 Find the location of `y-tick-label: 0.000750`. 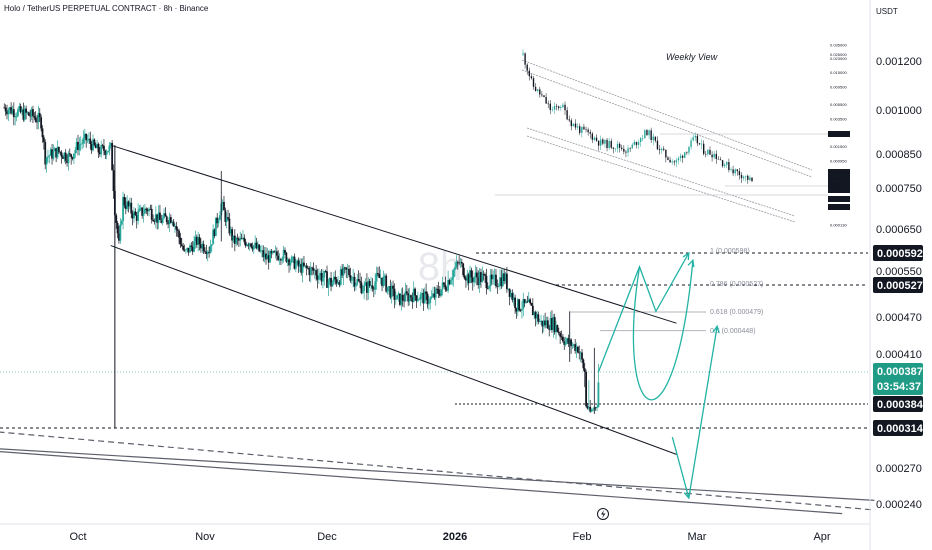

y-tick-label: 0.000750 is located at coordinates (899, 189).